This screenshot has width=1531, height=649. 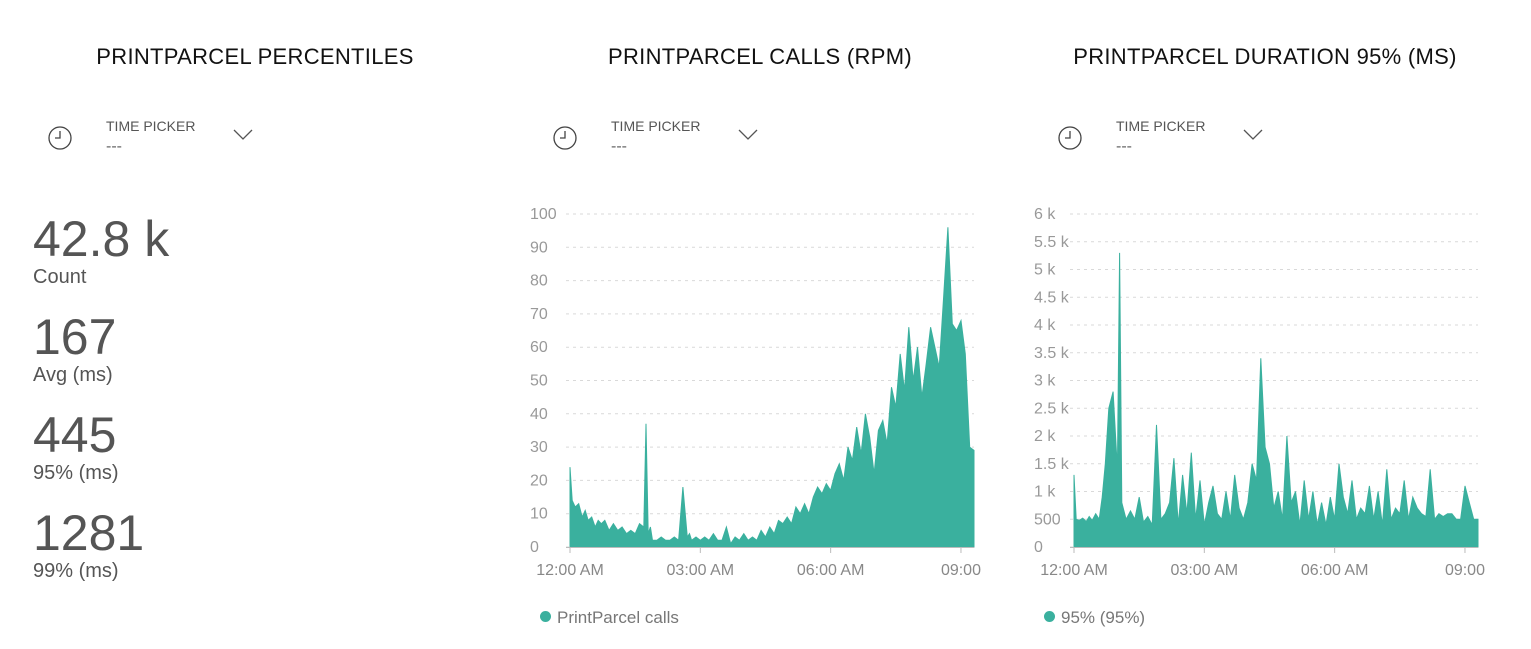 I want to click on calls-title: PRINTPARCEL CALLS (RPM), so click(x=760, y=56).